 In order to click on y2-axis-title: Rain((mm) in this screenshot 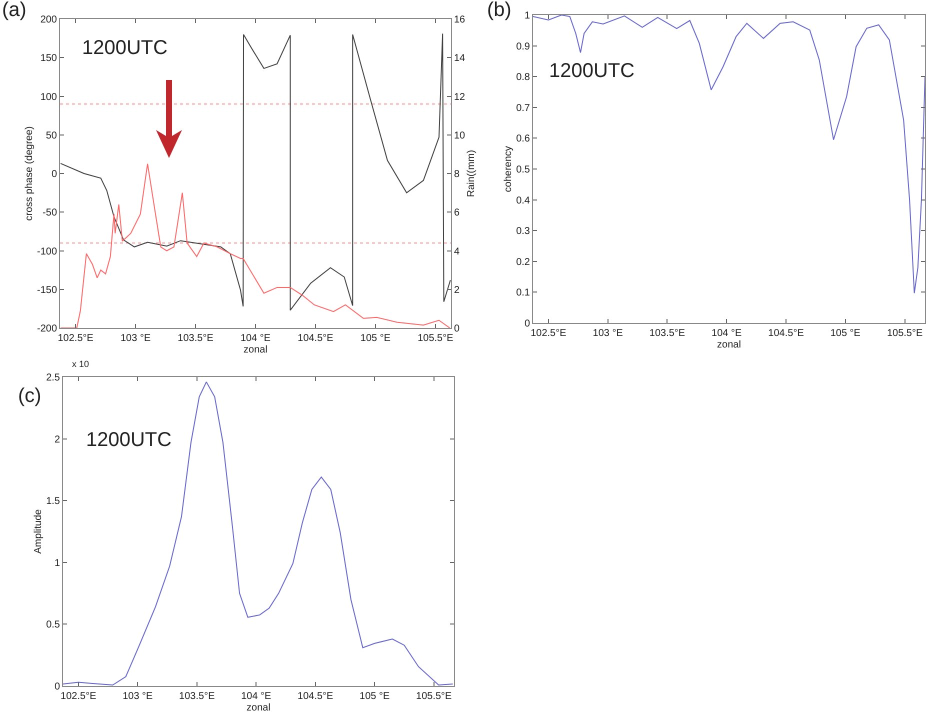, I will do `click(472, 174)`.